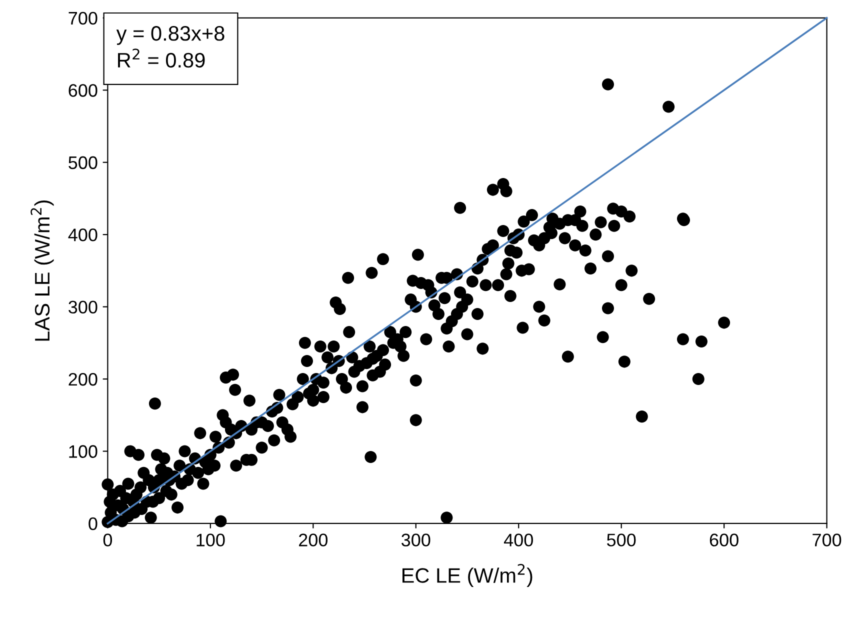 This screenshot has width=848, height=618. I want to click on annotation: y = 0.83x+8 R$^{2}$ = 0.89, so click(170, 47).